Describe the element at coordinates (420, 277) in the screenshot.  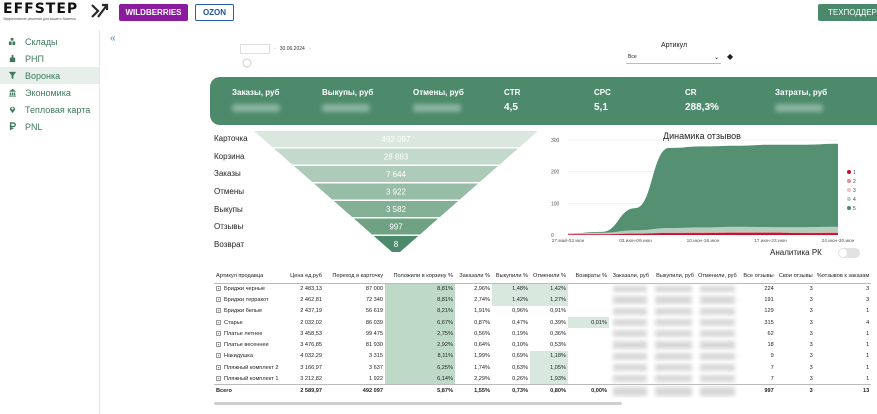
I see `column-header: Положили в корзину %` at that location.